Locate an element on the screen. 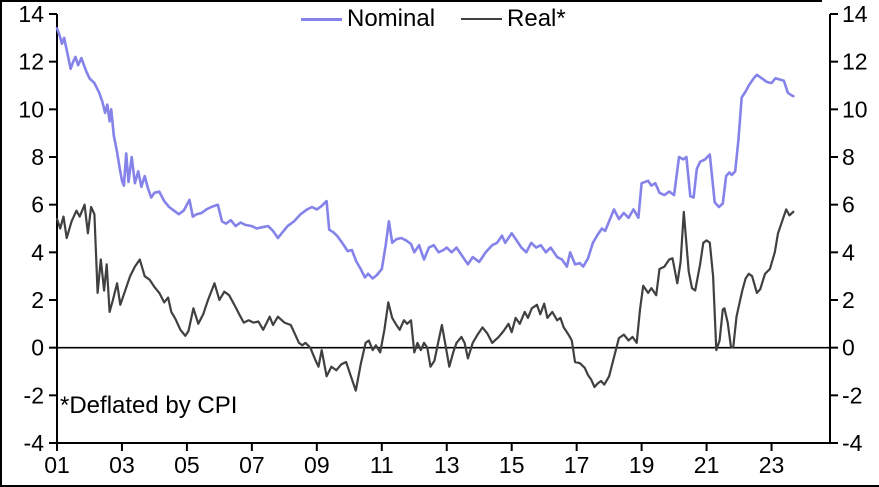 This screenshot has width=879, height=487. y-axis-tick-label-left: 2 is located at coordinates (37, 300).